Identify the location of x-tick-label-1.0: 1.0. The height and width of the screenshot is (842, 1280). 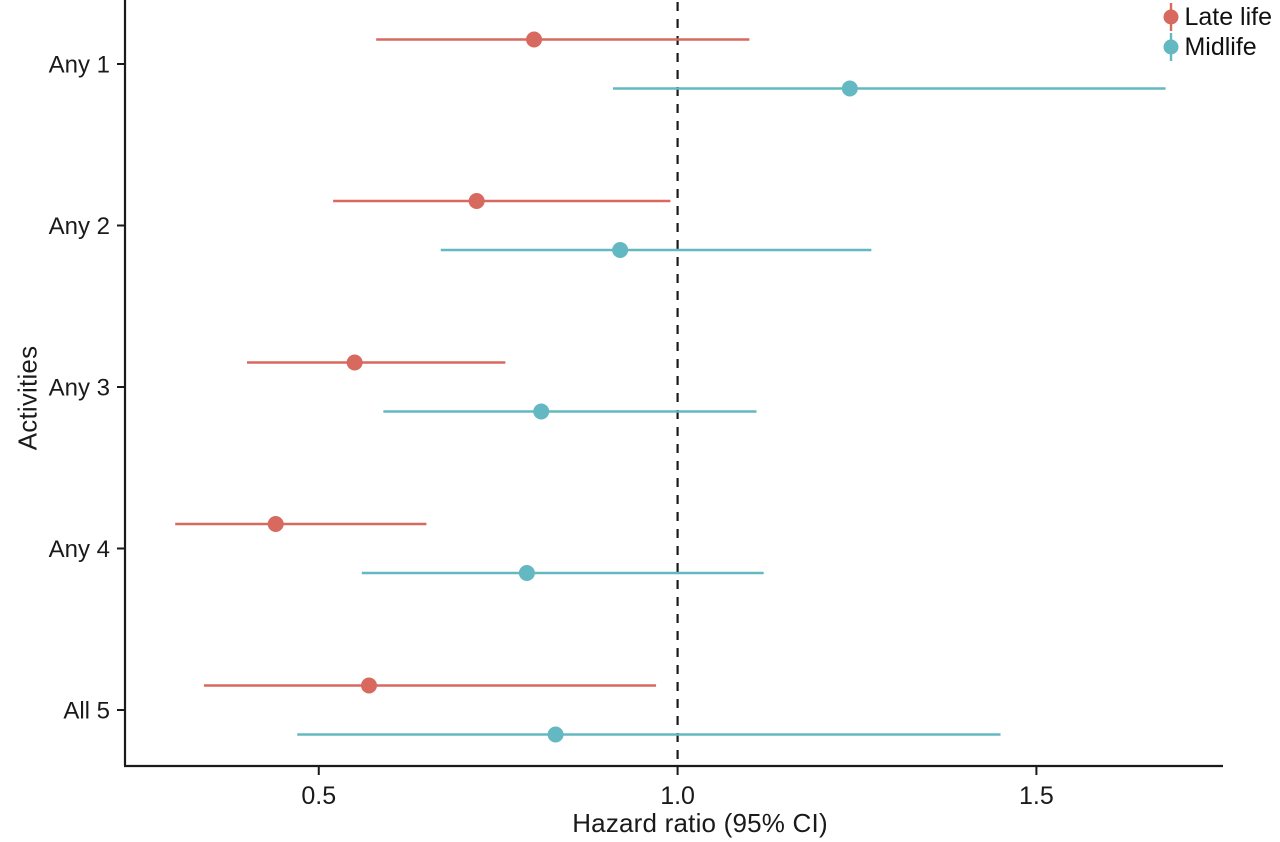
(677, 796).